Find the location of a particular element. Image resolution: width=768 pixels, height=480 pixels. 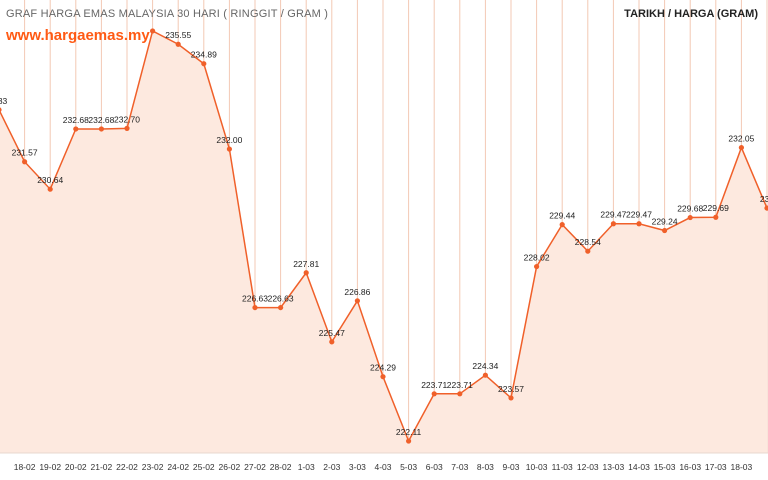

value-label: 229.44 is located at coordinates (562, 216).